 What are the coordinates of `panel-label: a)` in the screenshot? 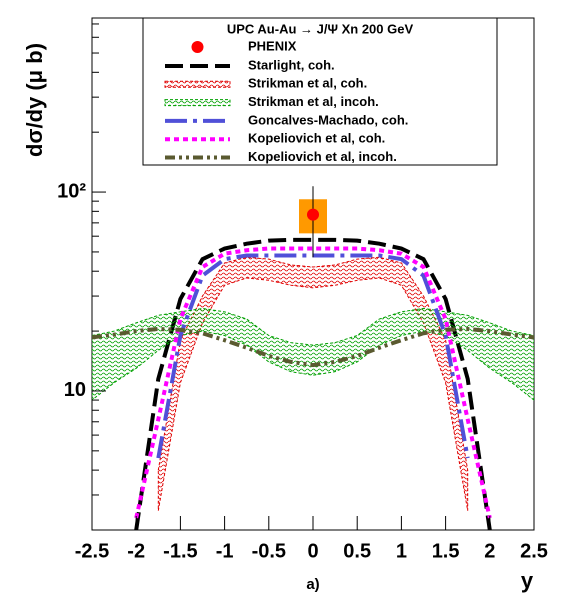 It's located at (312, 584).